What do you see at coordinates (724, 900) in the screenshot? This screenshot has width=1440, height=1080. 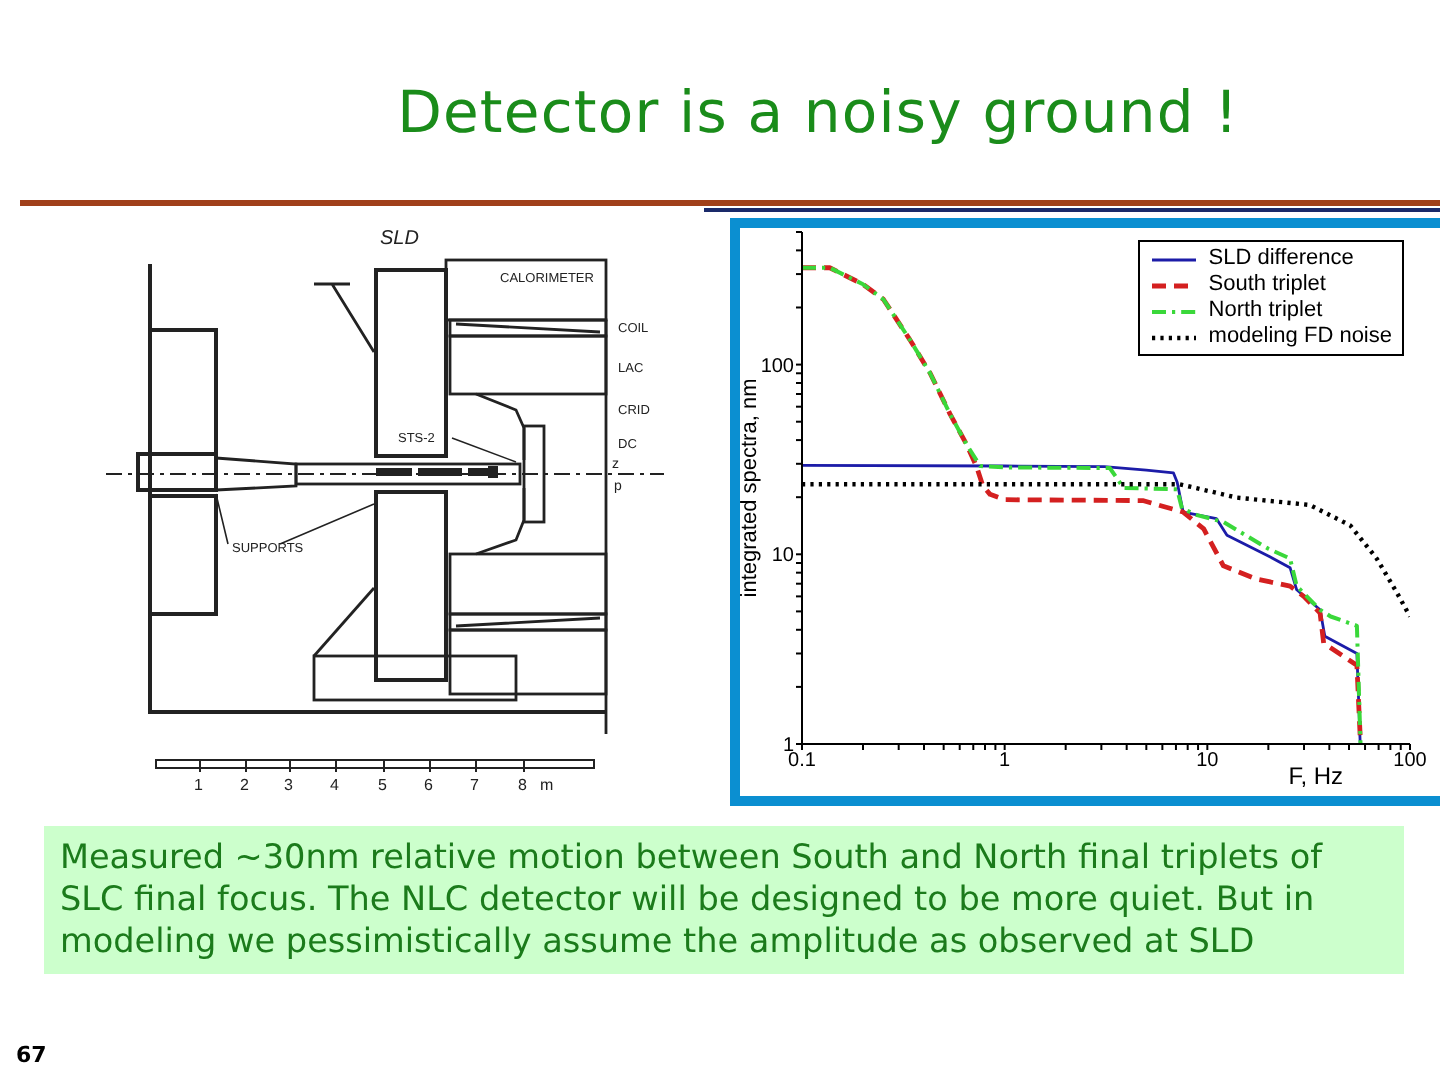 I see `text: Measured ~30nm relative motion between South and North final triplets of SLC final focus. The NLC detector will be designed to be more quiet. But in modeling we pessimistically assume the amplitude as observed at SLD` at bounding box center [724, 900].